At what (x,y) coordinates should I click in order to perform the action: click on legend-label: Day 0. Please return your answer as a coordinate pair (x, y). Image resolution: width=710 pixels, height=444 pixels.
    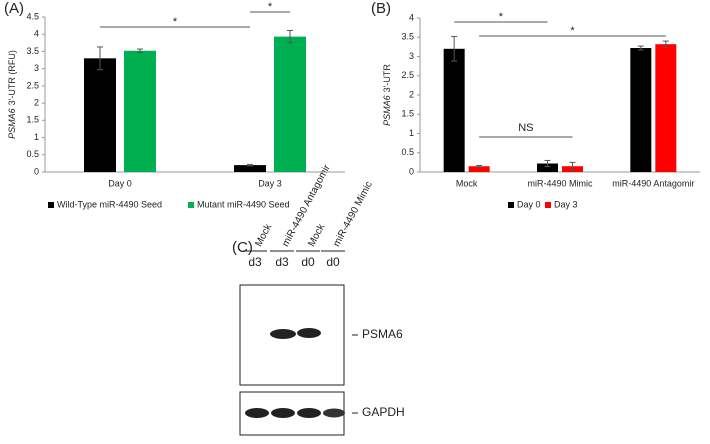
    Looking at the image, I should click on (529, 204).